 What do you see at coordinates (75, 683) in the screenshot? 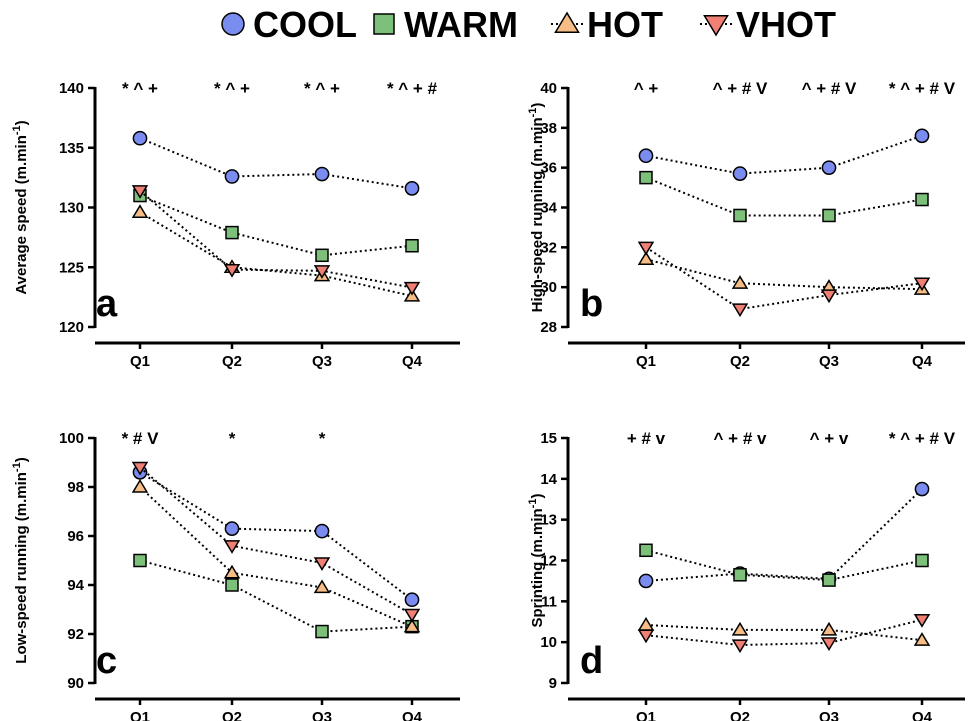
I see `y-tick-label: 90` at bounding box center [75, 683].